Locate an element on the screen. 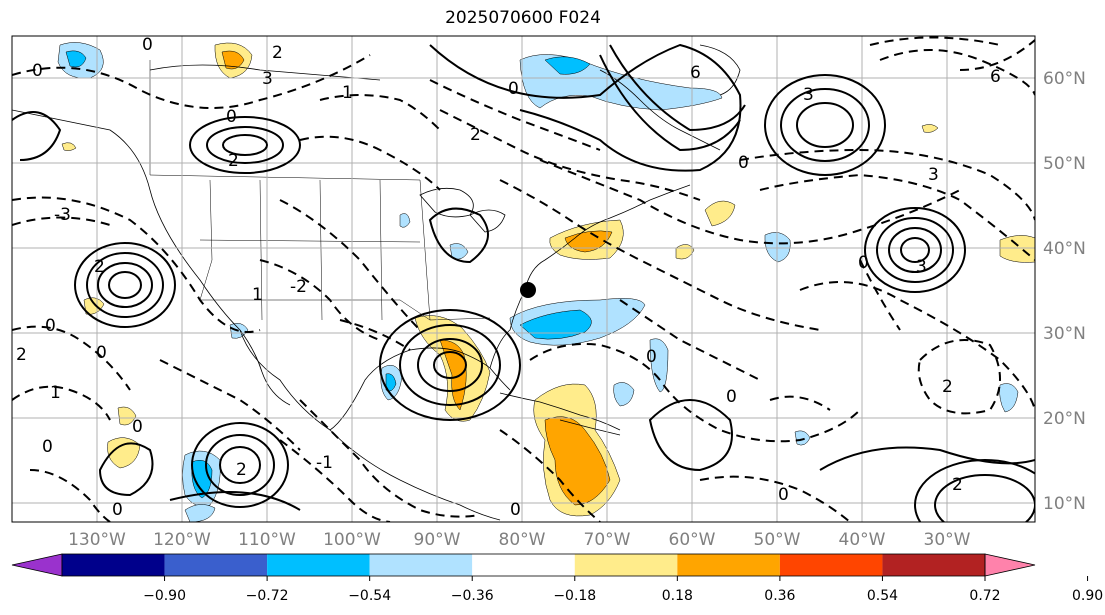 This screenshot has width=1105, height=615. colorbar-frame is located at coordinates (523, 565).